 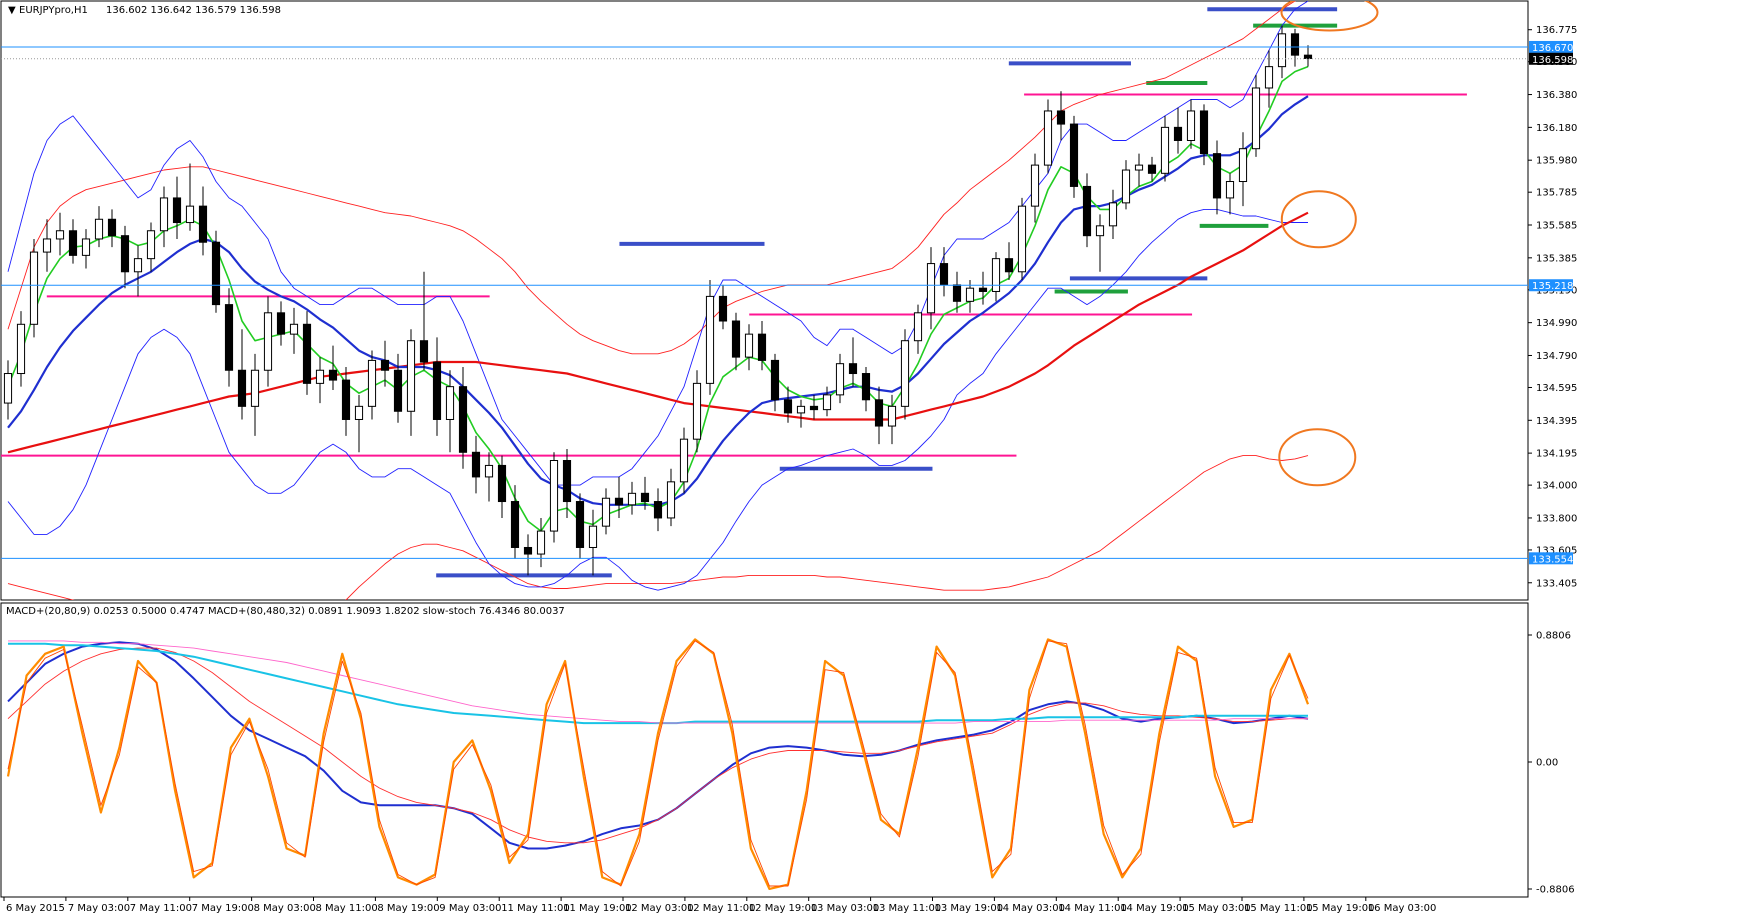 I want to click on price-line-label: 136.670, so click(x=1552, y=48).